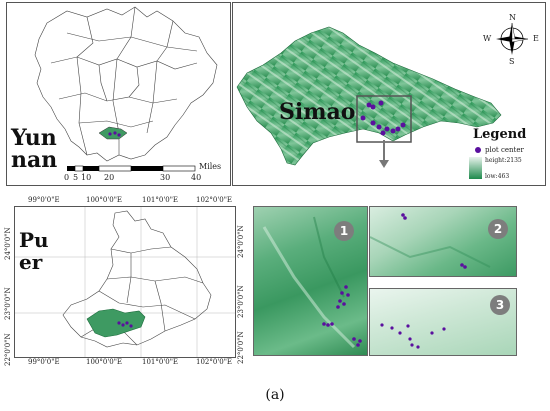  I want to click on lat-right-3: 22°0'0"N, so click(241, 347).